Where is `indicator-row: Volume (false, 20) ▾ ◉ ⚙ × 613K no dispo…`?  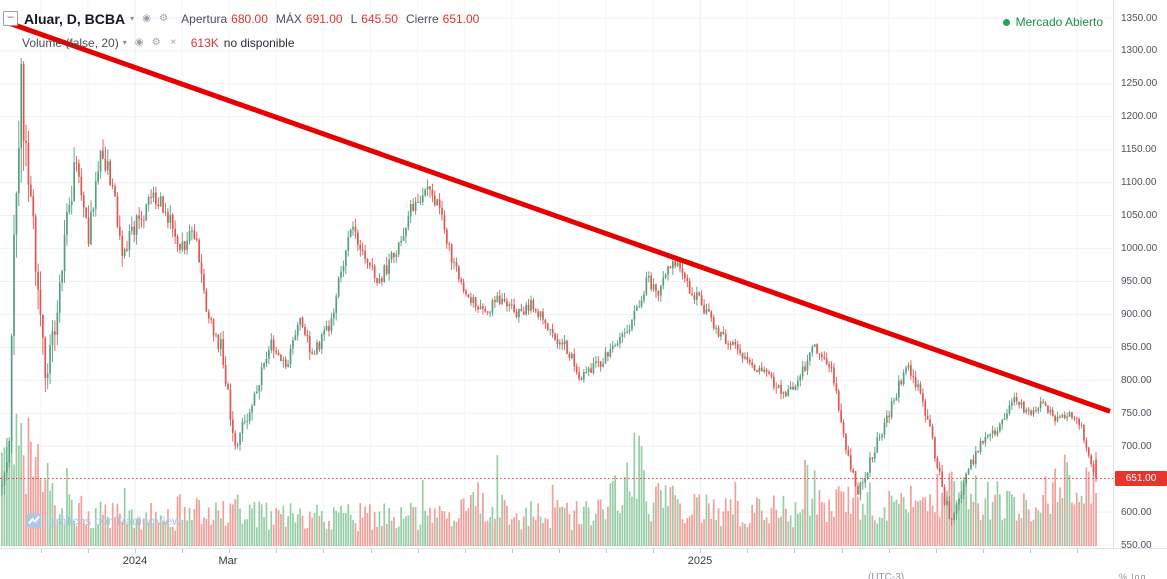
indicator-row: Volume (false, 20) ▾ ◉ ⚙ × 613K no dispo… is located at coordinates (250, 42).